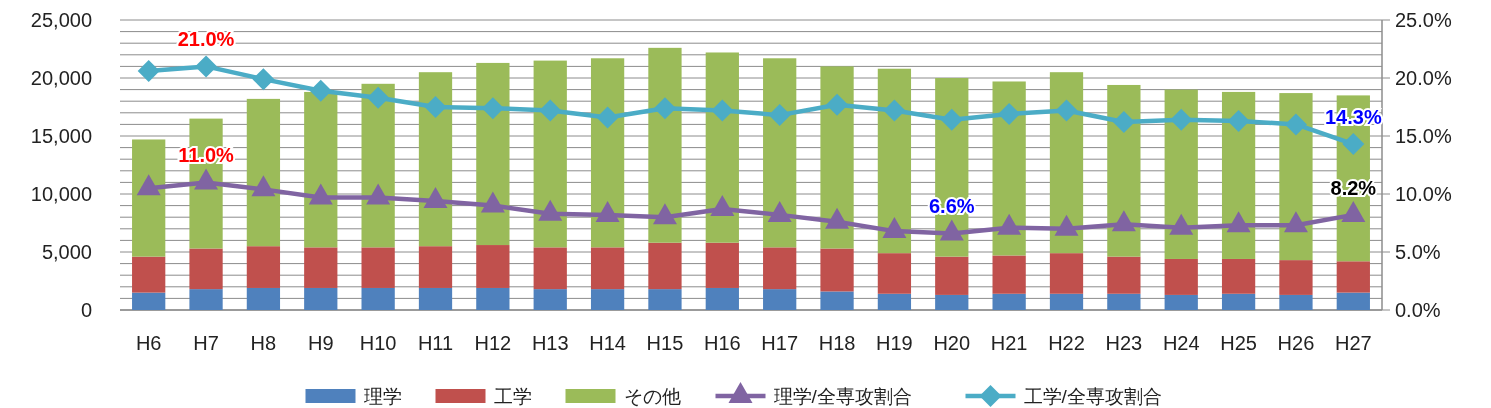  I want to click on legend-label: 工学/全専攻割合, so click(1092, 396).